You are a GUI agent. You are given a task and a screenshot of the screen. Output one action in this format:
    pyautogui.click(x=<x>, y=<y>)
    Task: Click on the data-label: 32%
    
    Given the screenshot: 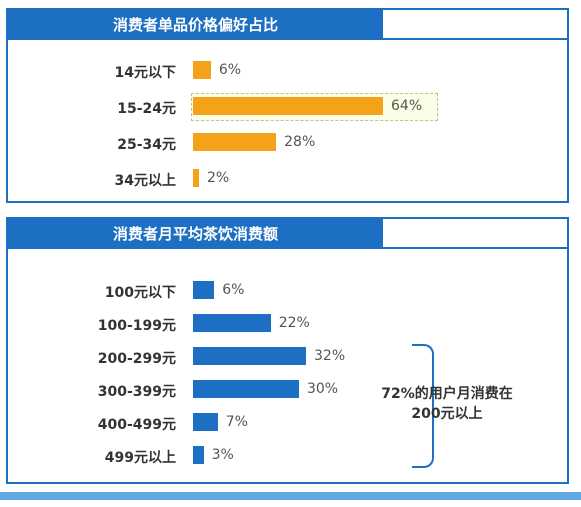 What is the action you would take?
    pyautogui.click(x=330, y=356)
    